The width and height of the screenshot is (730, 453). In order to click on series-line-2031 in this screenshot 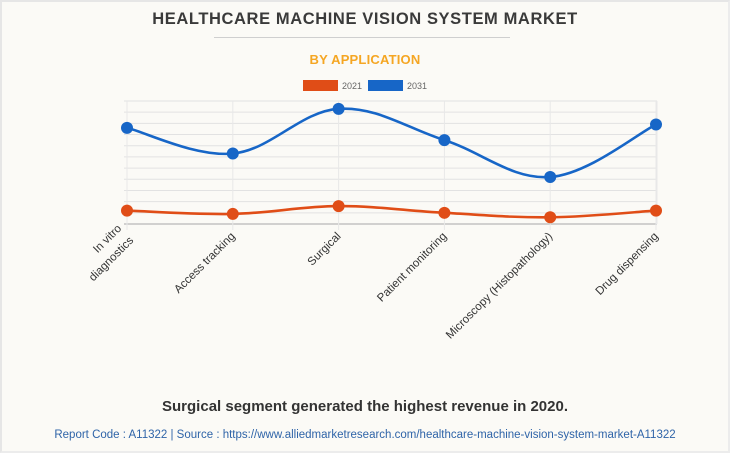, I will do `click(391, 143)`.